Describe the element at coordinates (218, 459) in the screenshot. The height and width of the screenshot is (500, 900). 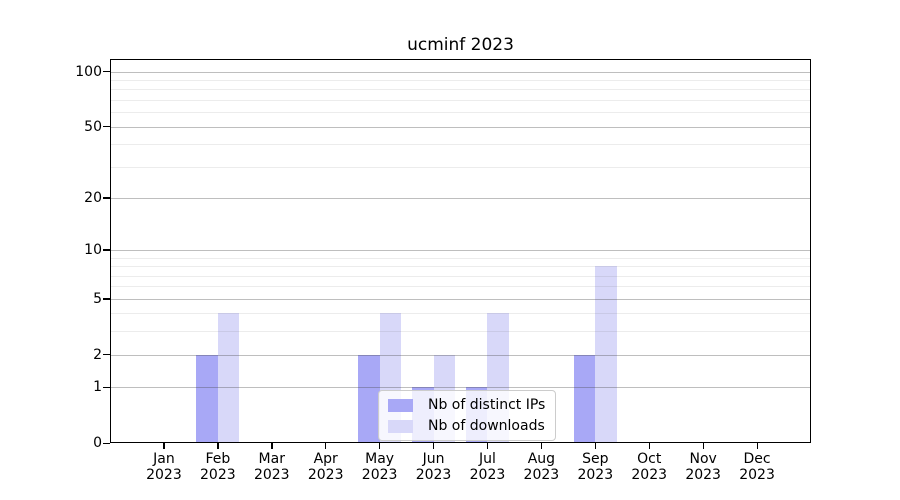
I see `x-tick-month: Feb` at that location.